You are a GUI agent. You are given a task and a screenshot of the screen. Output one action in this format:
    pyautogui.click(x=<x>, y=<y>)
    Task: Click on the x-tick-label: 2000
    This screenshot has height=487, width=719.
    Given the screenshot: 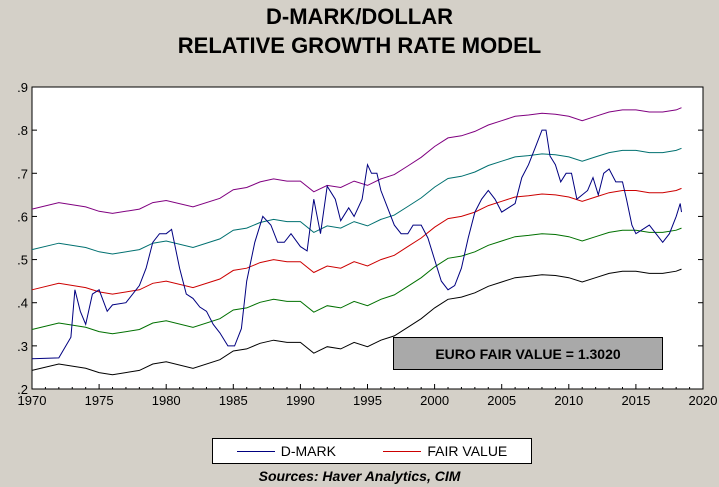 What is the action you would take?
    pyautogui.click(x=434, y=400)
    